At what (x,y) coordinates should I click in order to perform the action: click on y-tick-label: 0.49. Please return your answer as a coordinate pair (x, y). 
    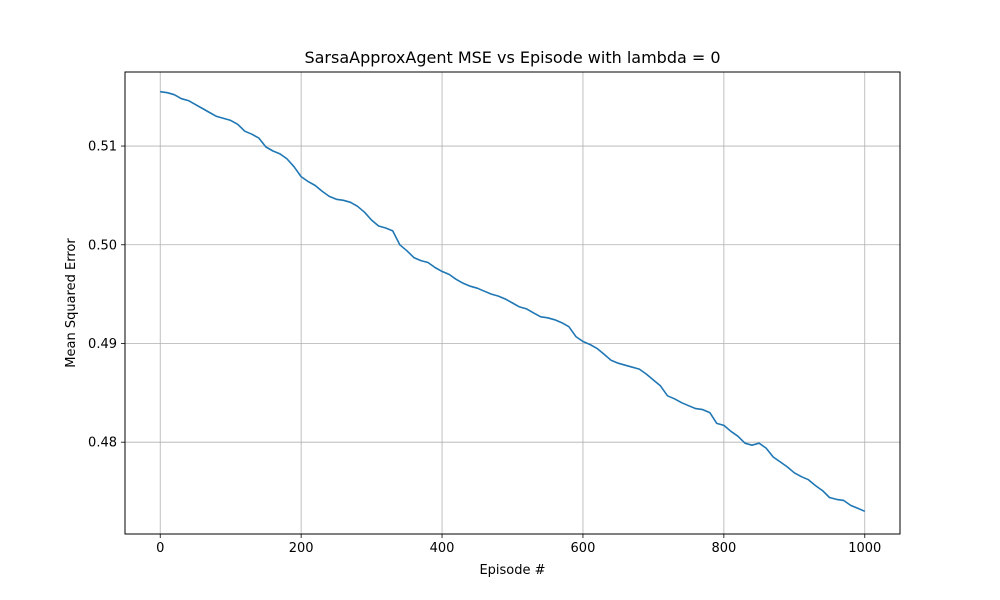
    Looking at the image, I should click on (102, 344).